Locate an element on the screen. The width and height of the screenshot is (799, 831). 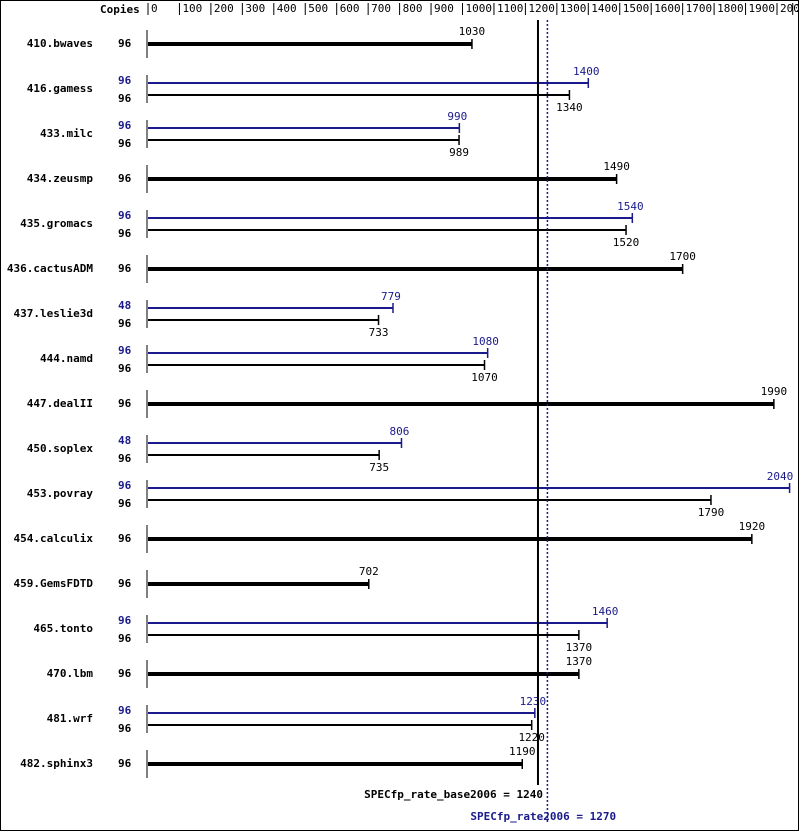
category-label: 453.povray is located at coordinates (60, 493).